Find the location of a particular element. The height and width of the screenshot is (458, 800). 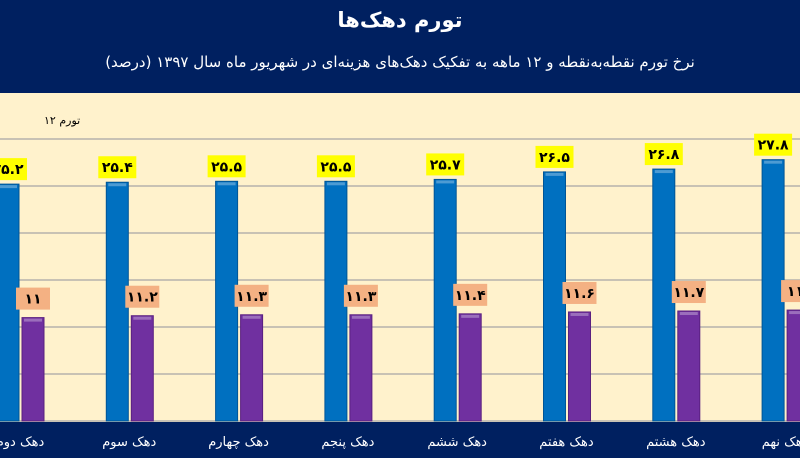

data-label: ۱۱. is located at coordinates (793, 292).